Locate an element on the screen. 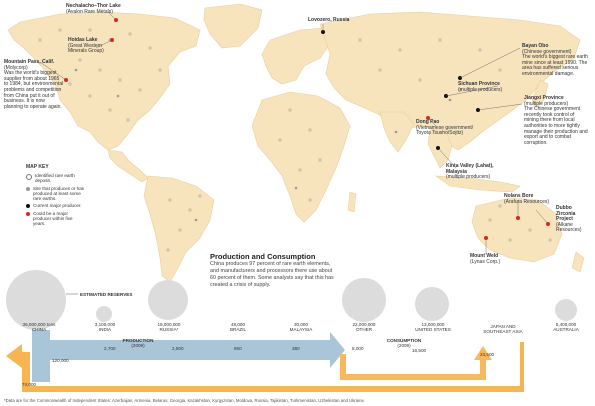 Image resolution: width=595 pixels, height=406 pixels. reserve-circles is located at coordinates (291, 300).